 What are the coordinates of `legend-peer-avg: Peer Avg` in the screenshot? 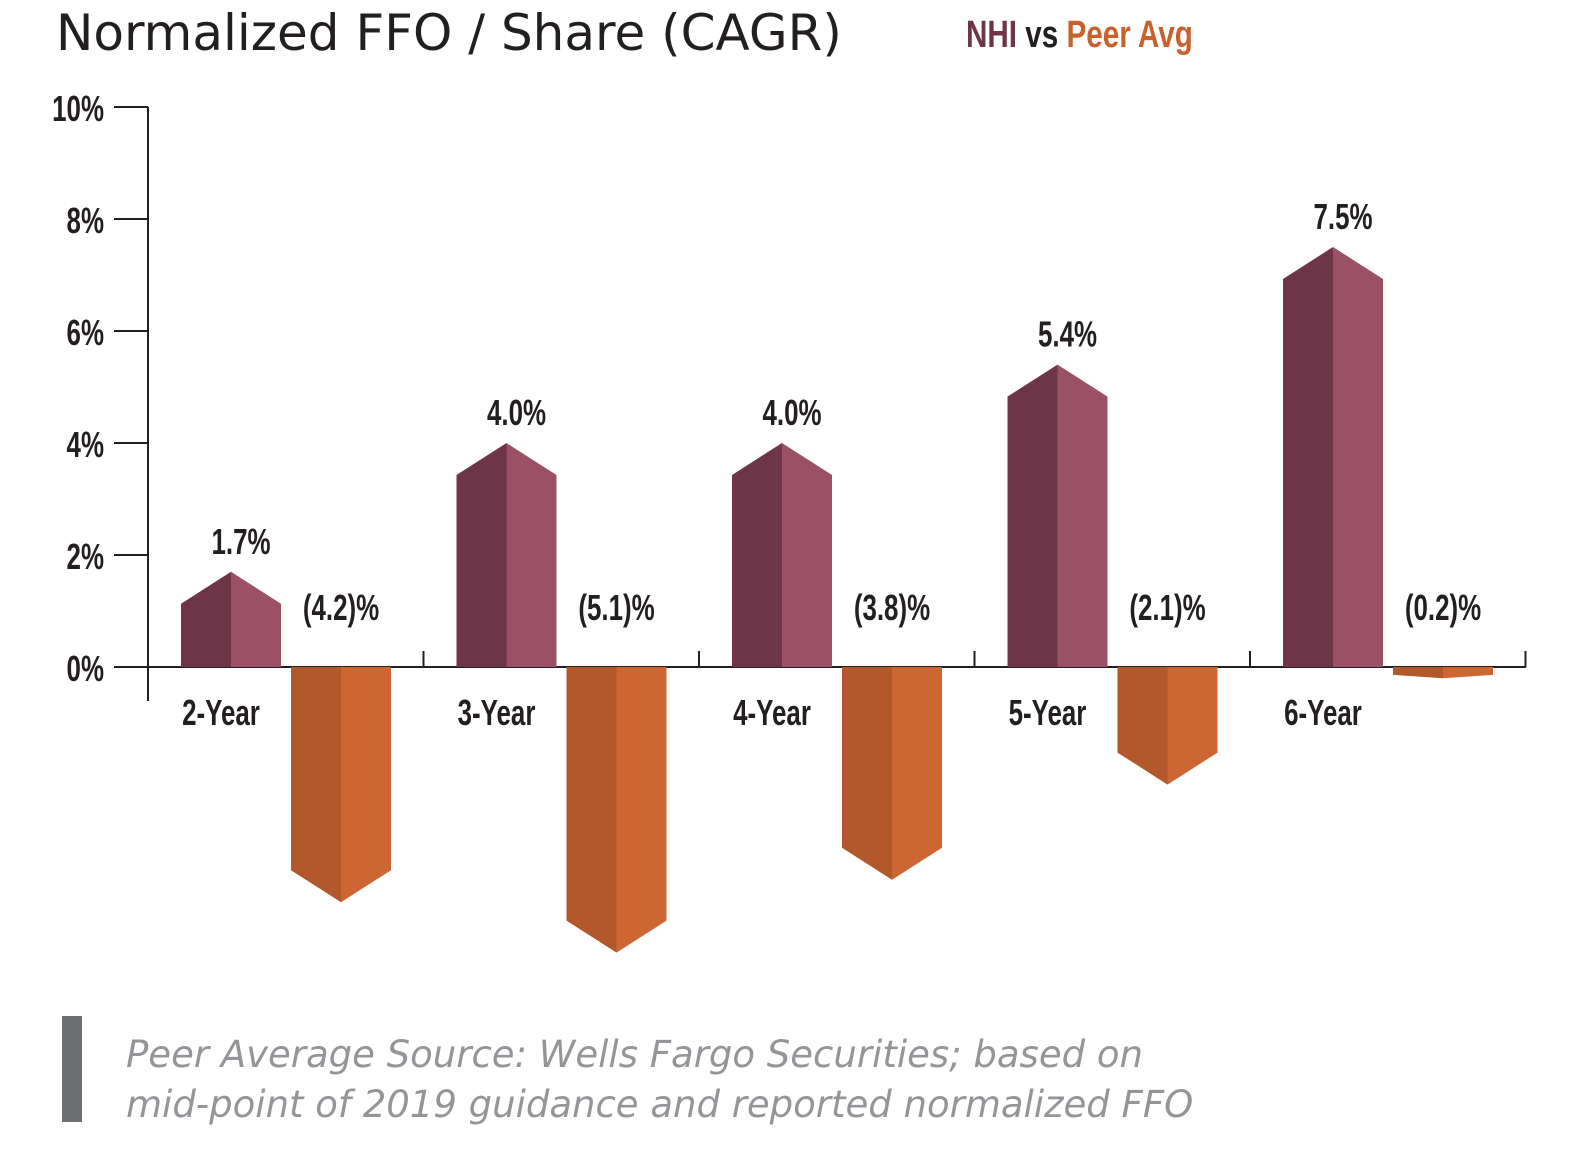 It's located at (1129, 35).